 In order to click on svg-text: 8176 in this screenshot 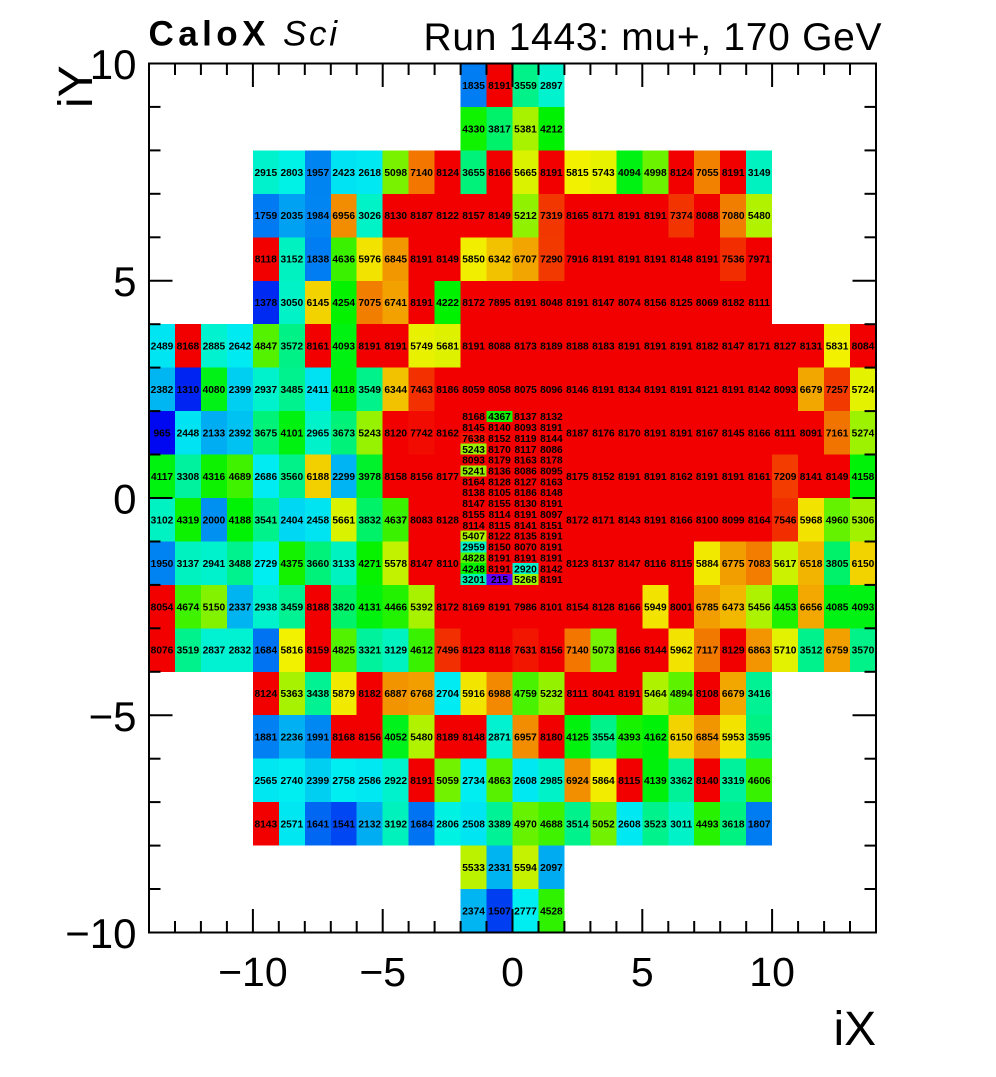, I will do `click(603, 434)`.